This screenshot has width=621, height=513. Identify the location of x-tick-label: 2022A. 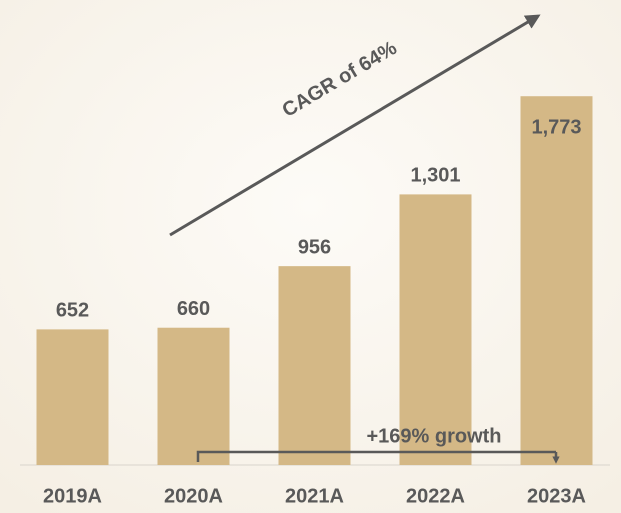
(435, 496).